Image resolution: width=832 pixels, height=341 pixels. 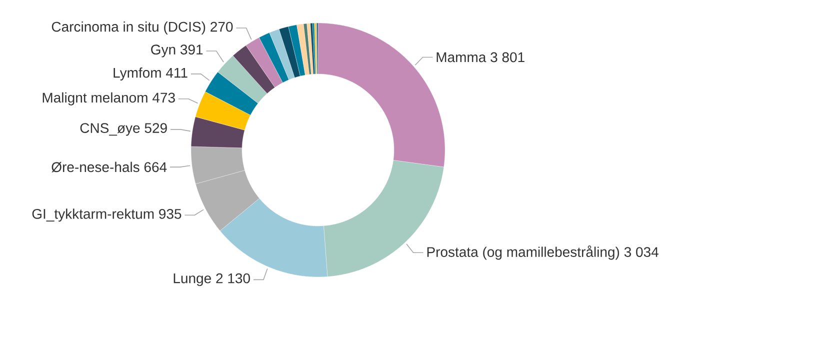 I want to click on slice-label: Mamma, so click(x=461, y=57).